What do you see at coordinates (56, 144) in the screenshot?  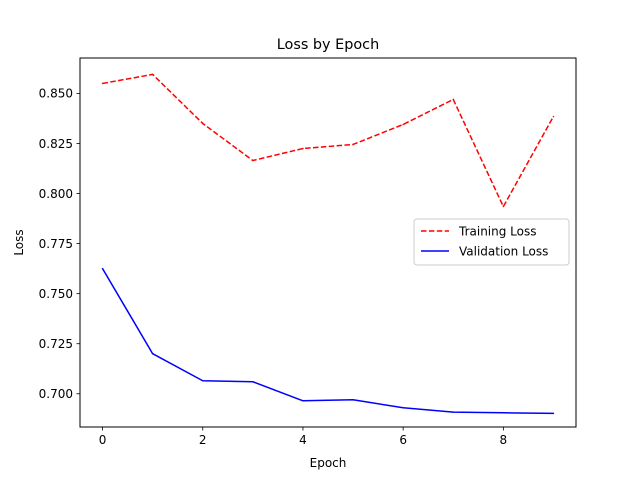 I see `y-tick-label: 0.825` at bounding box center [56, 144].